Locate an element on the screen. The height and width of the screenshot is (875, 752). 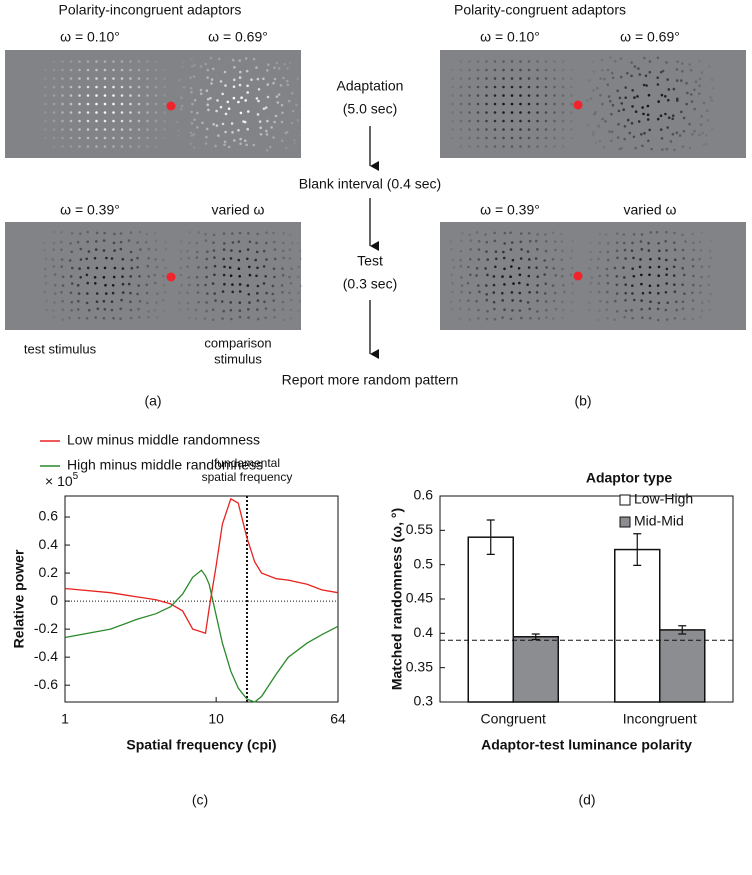
legend-swatch is located at coordinates (625, 500).